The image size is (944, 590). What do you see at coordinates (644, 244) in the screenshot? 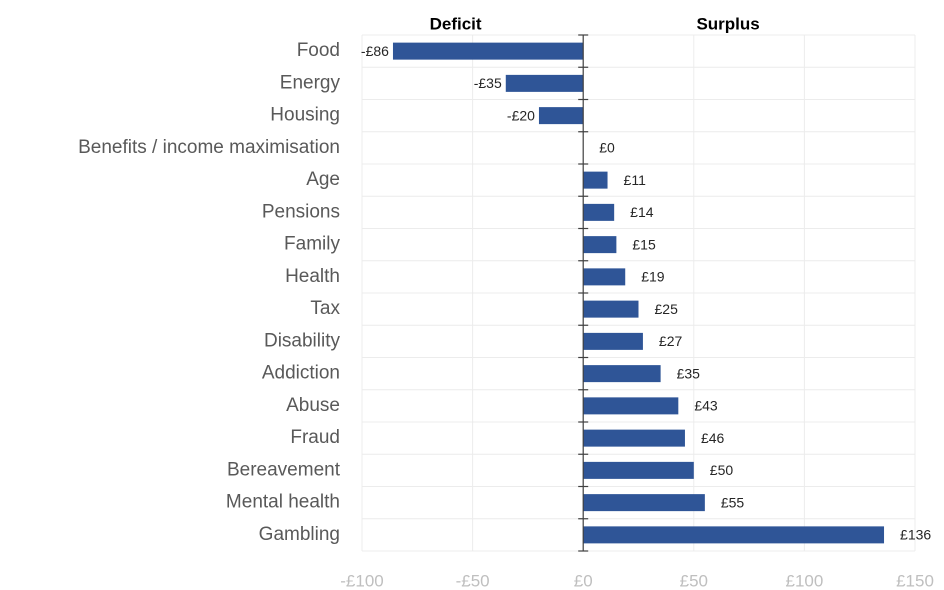
I see `value-label: £15` at bounding box center [644, 244].